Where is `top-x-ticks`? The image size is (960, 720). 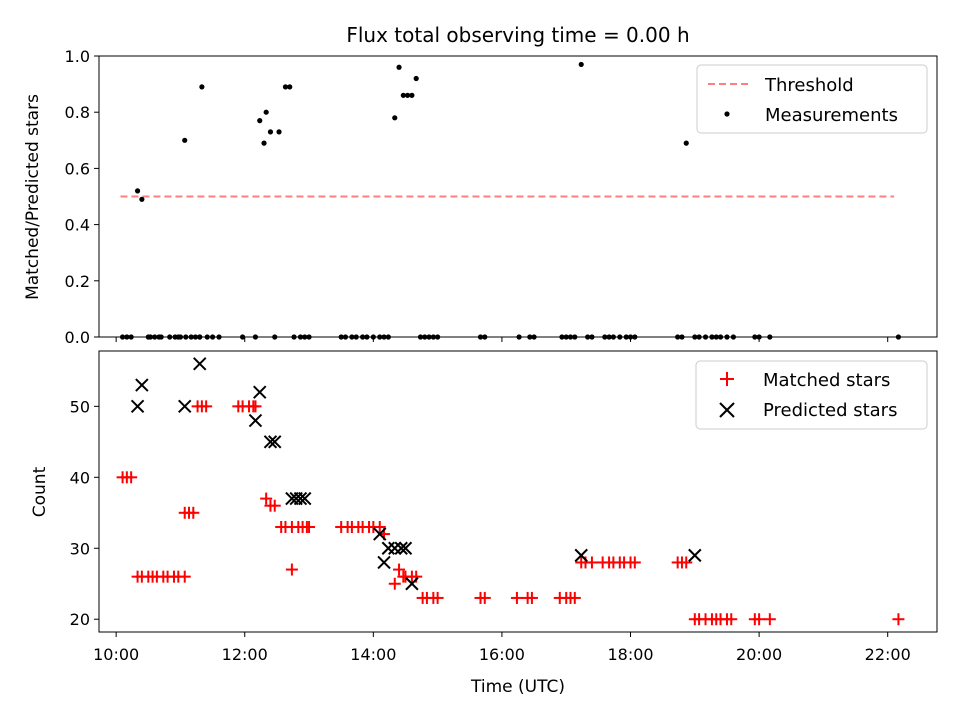
top-x-ticks is located at coordinates (502, 339).